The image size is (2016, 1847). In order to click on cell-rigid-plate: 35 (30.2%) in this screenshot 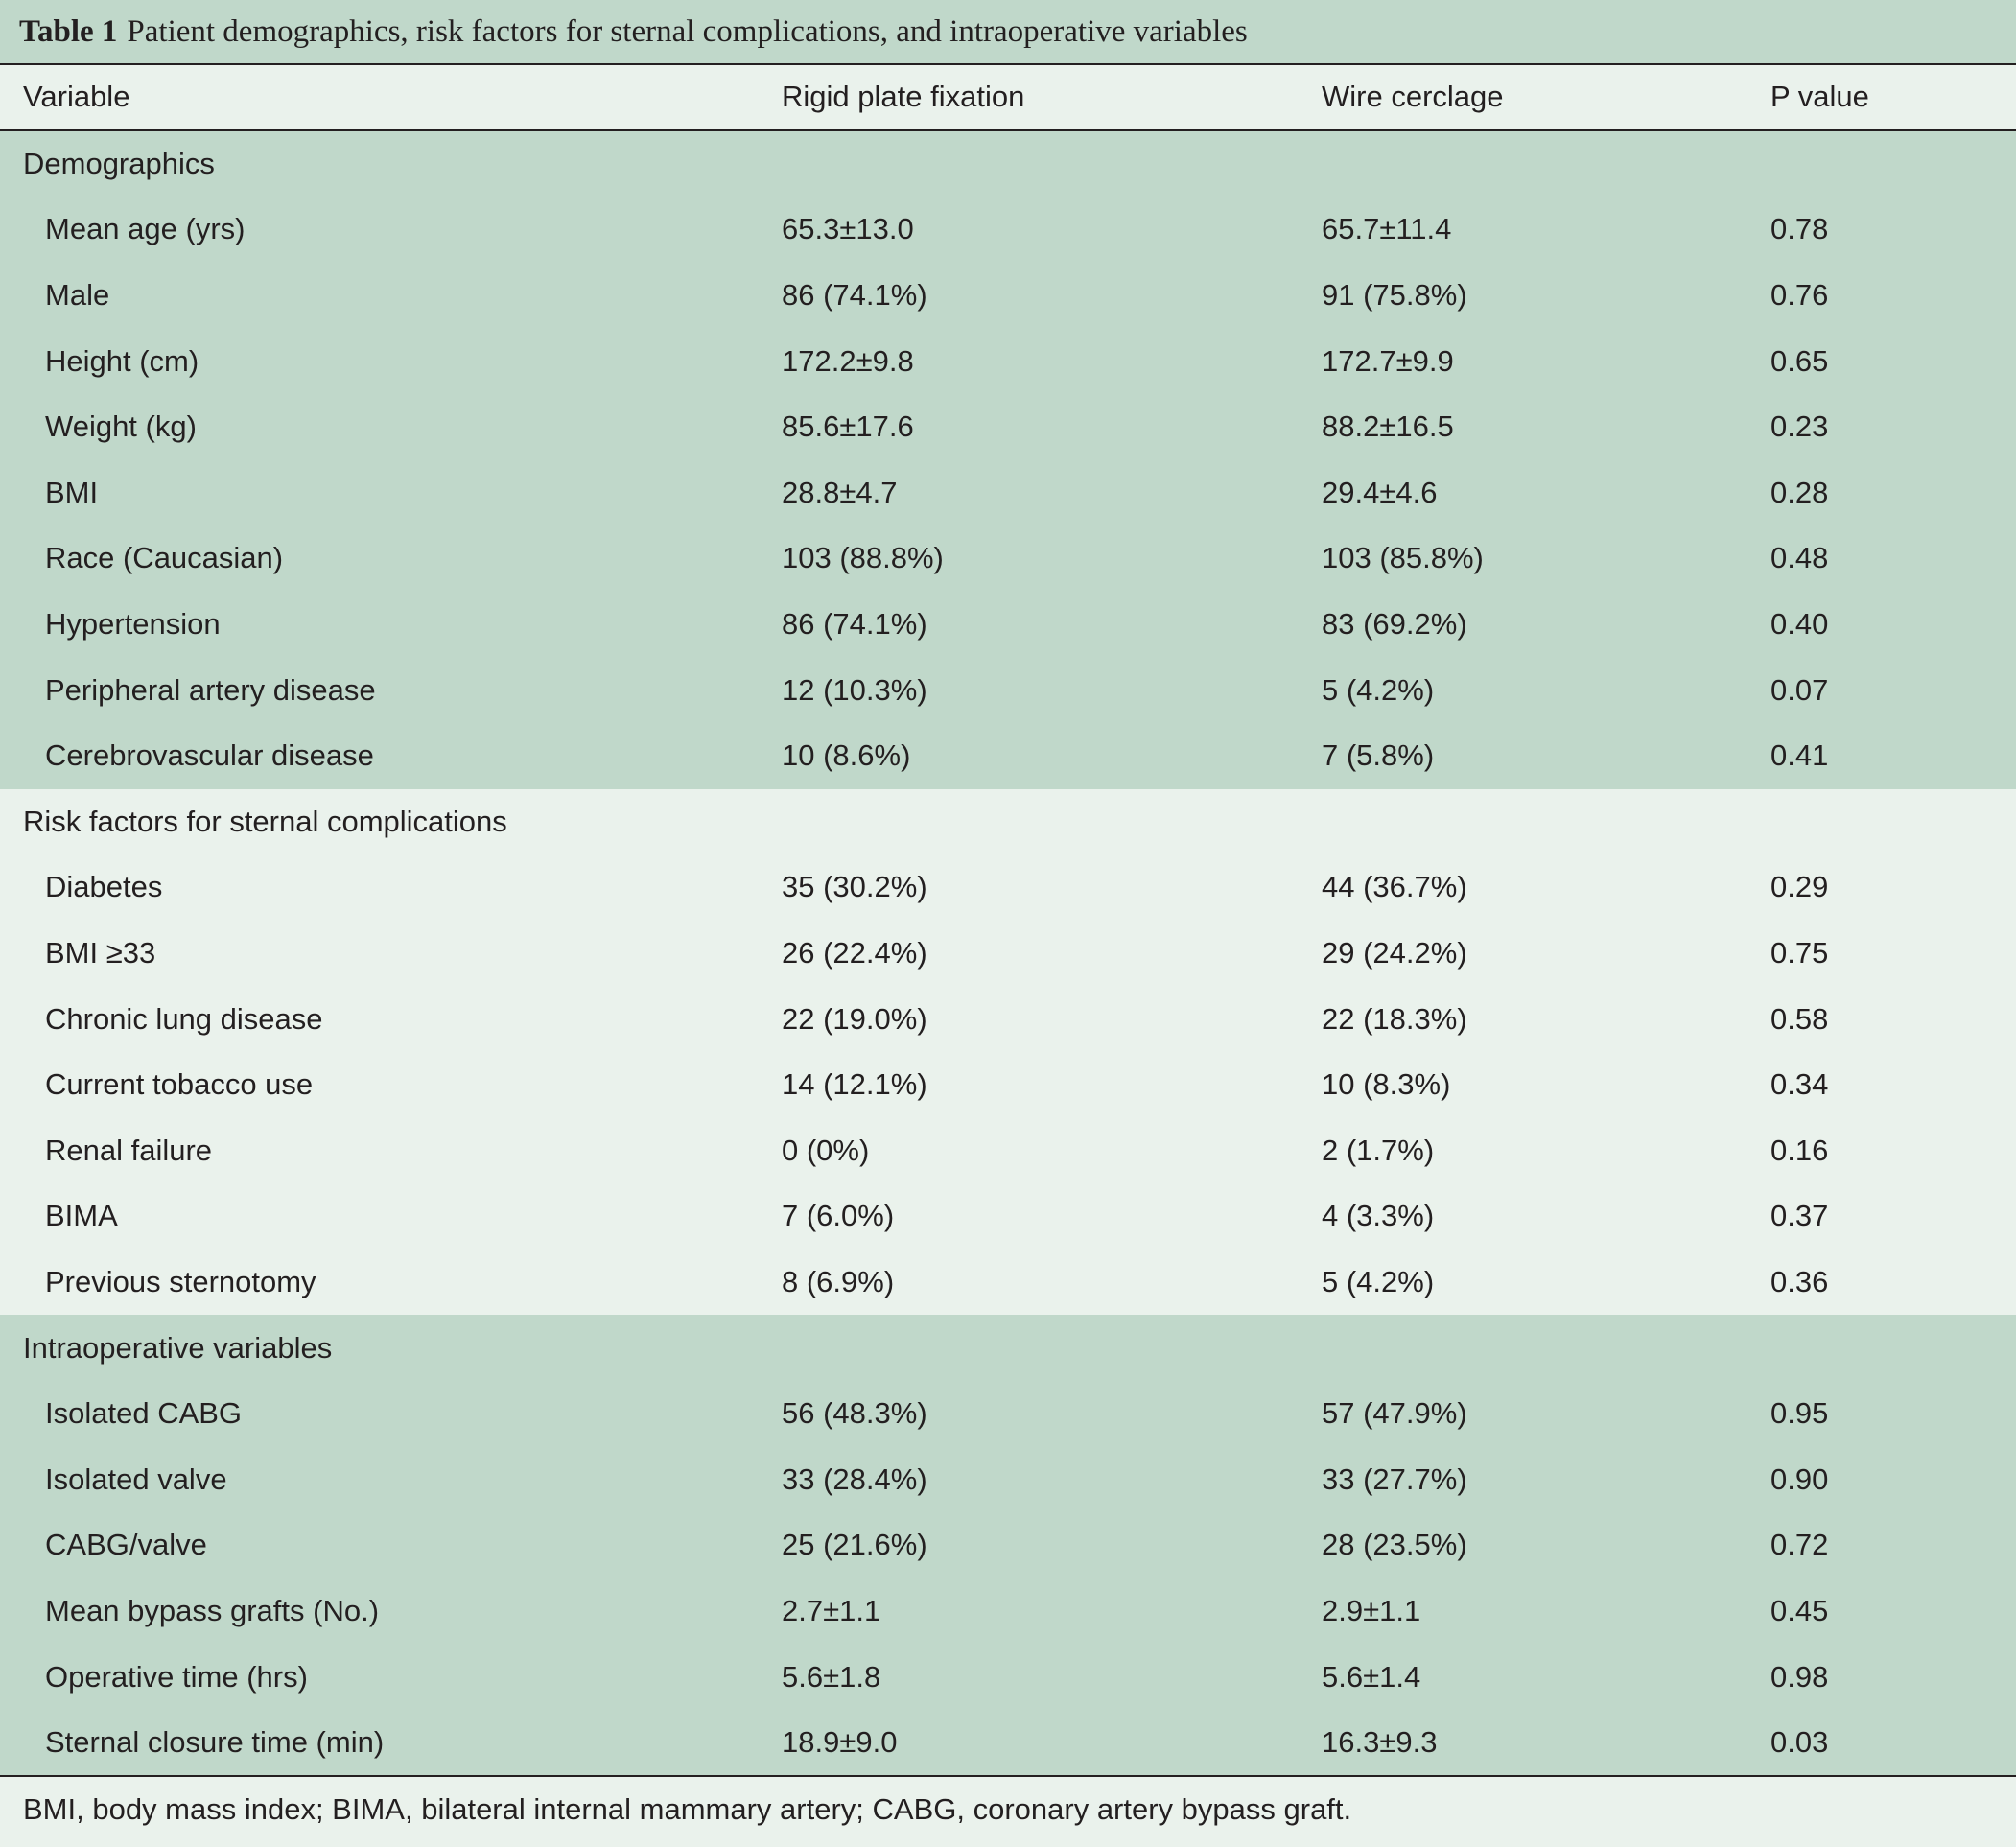, I will do `click(854, 887)`.